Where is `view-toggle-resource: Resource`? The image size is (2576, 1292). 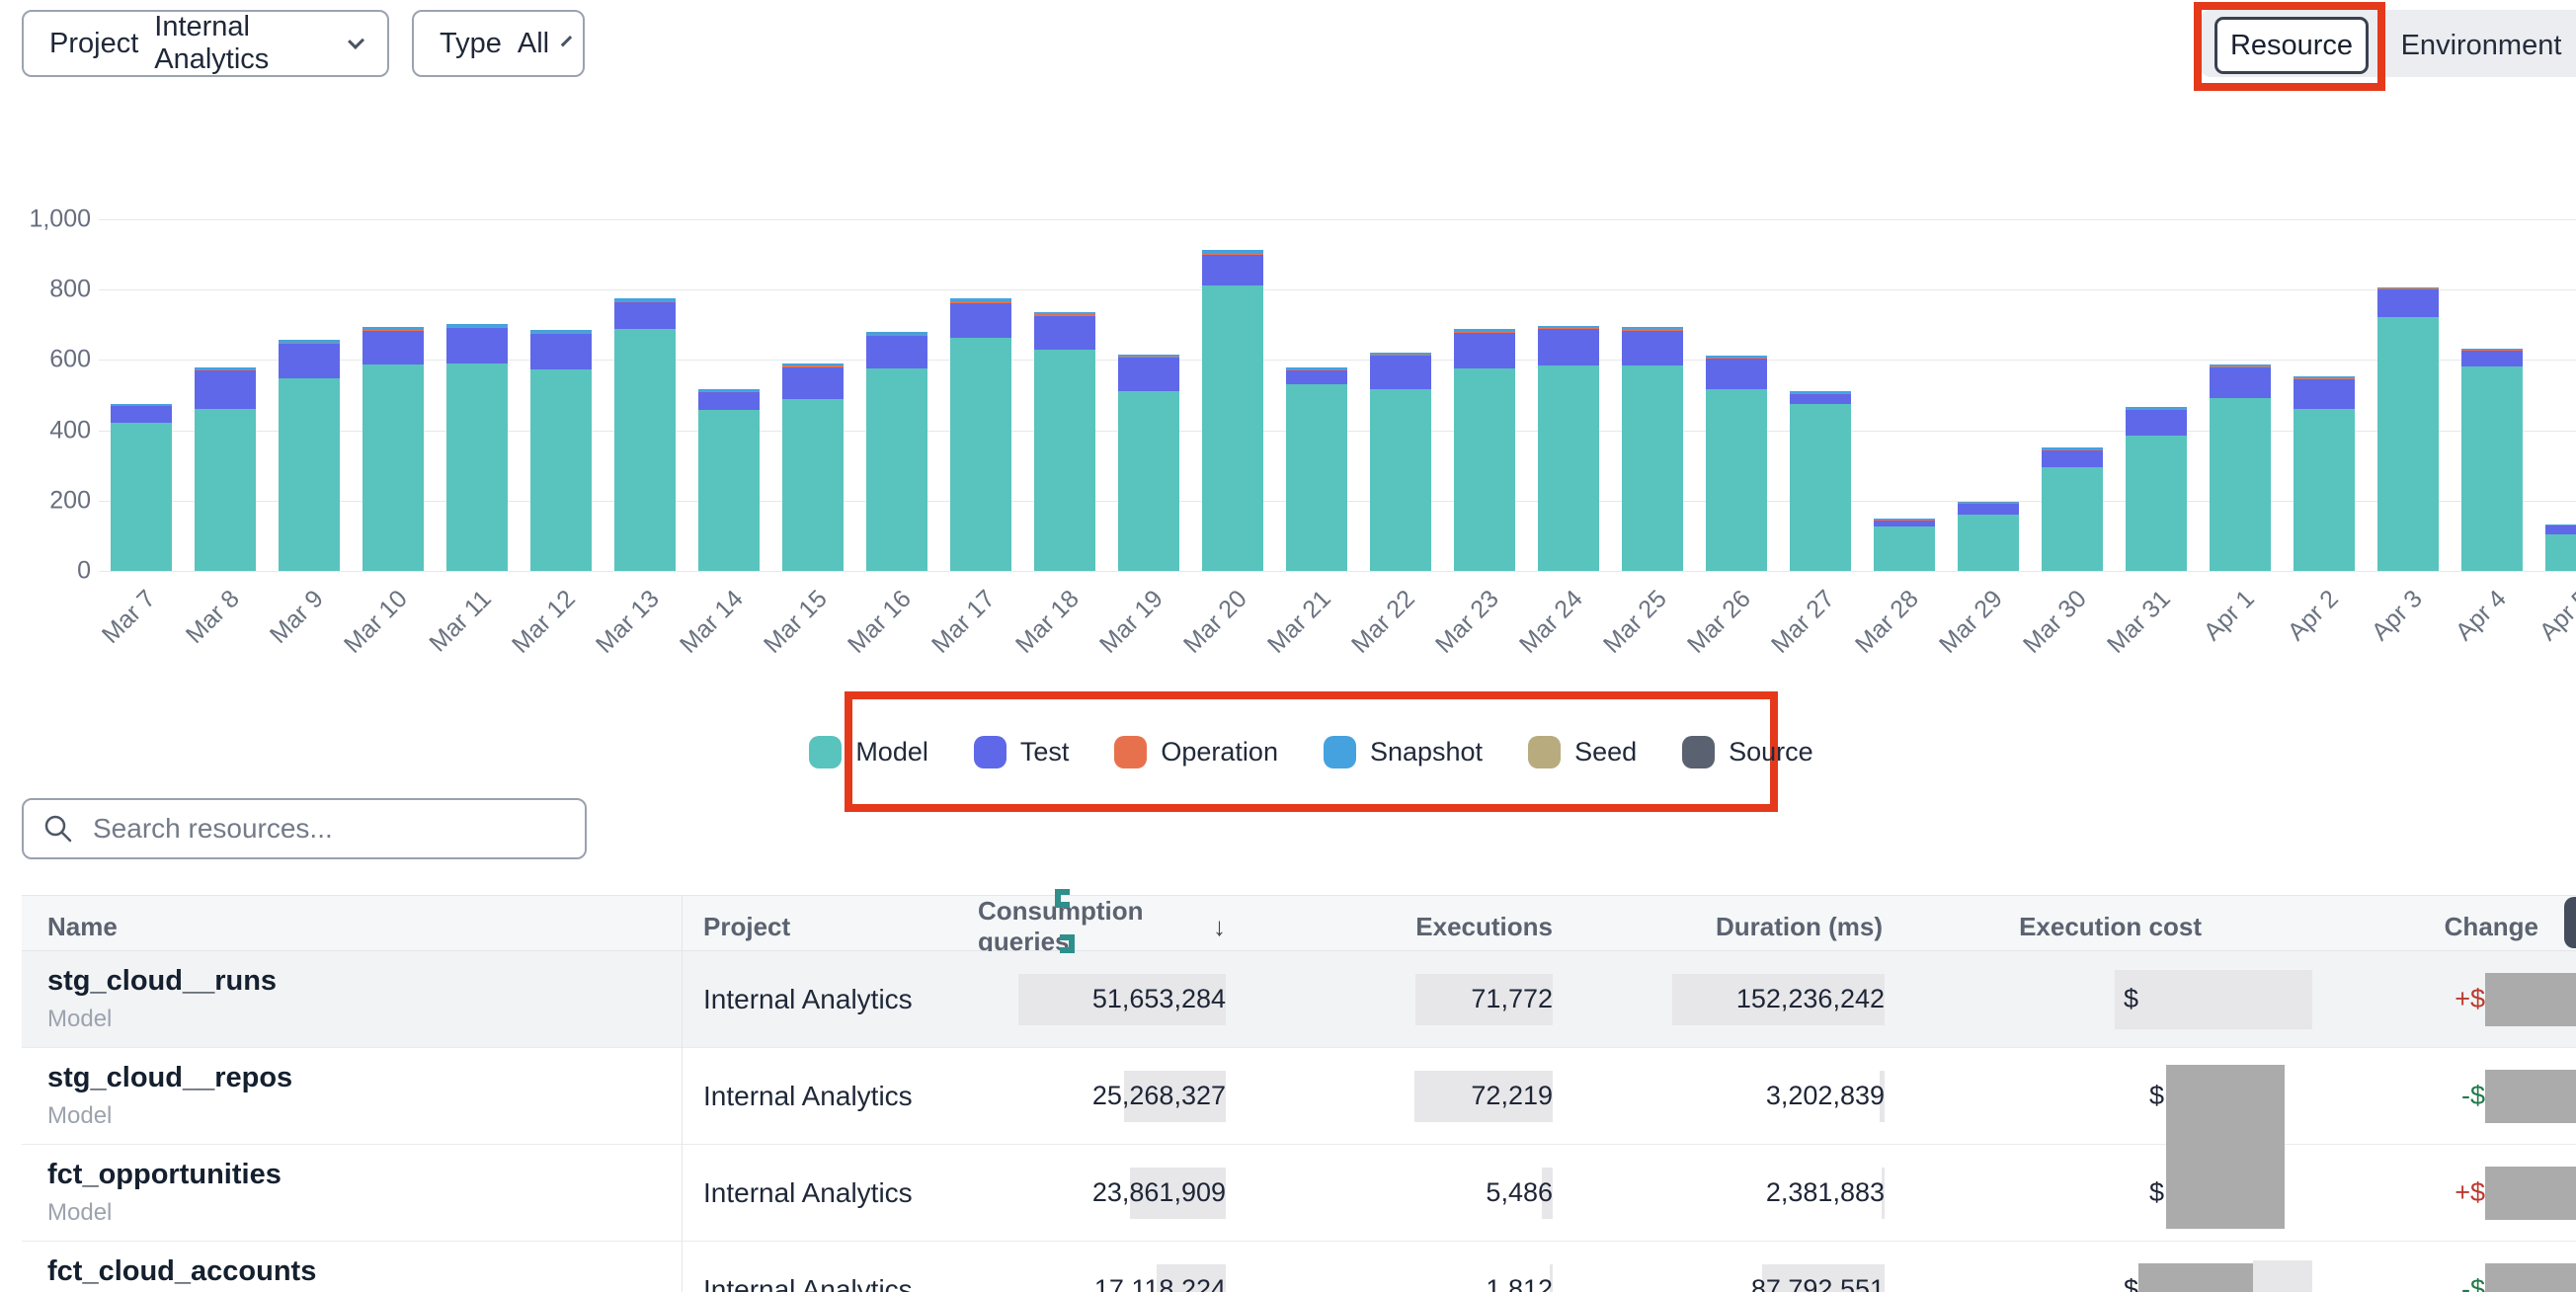
view-toggle-resource: Resource is located at coordinates (2291, 45).